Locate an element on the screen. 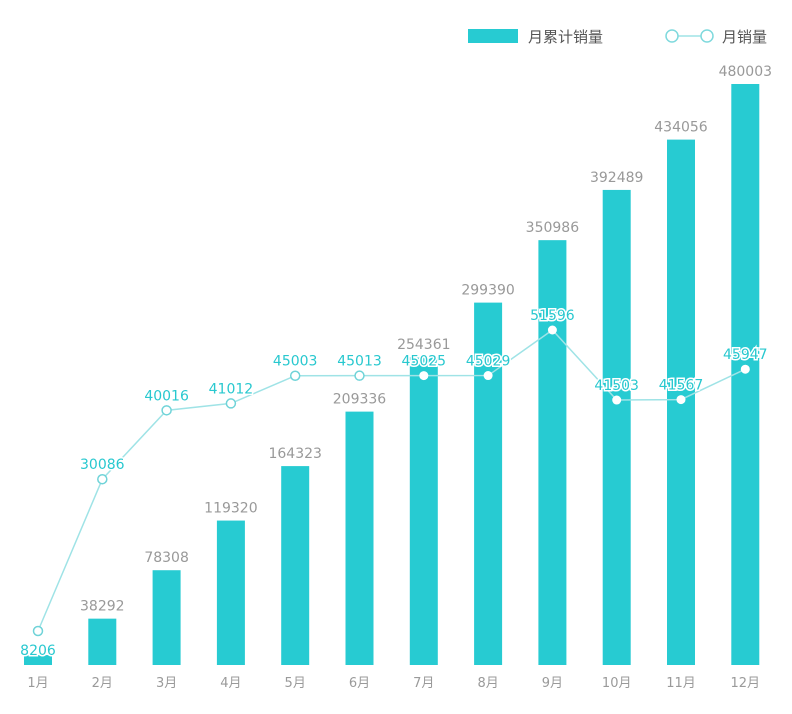 This screenshot has width=792, height=714. line-value-label: 45003 is located at coordinates (295, 362).